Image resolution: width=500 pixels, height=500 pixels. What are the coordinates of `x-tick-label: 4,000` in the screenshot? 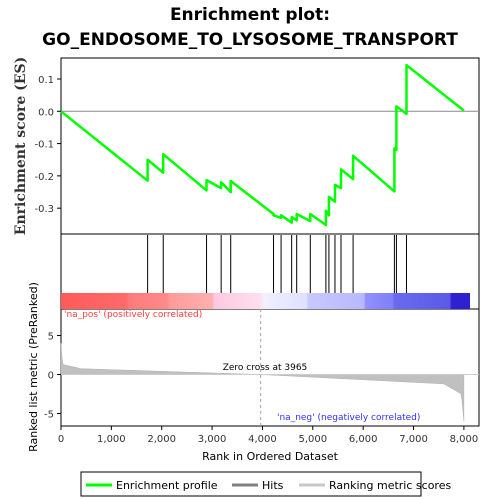 It's located at (262, 439).